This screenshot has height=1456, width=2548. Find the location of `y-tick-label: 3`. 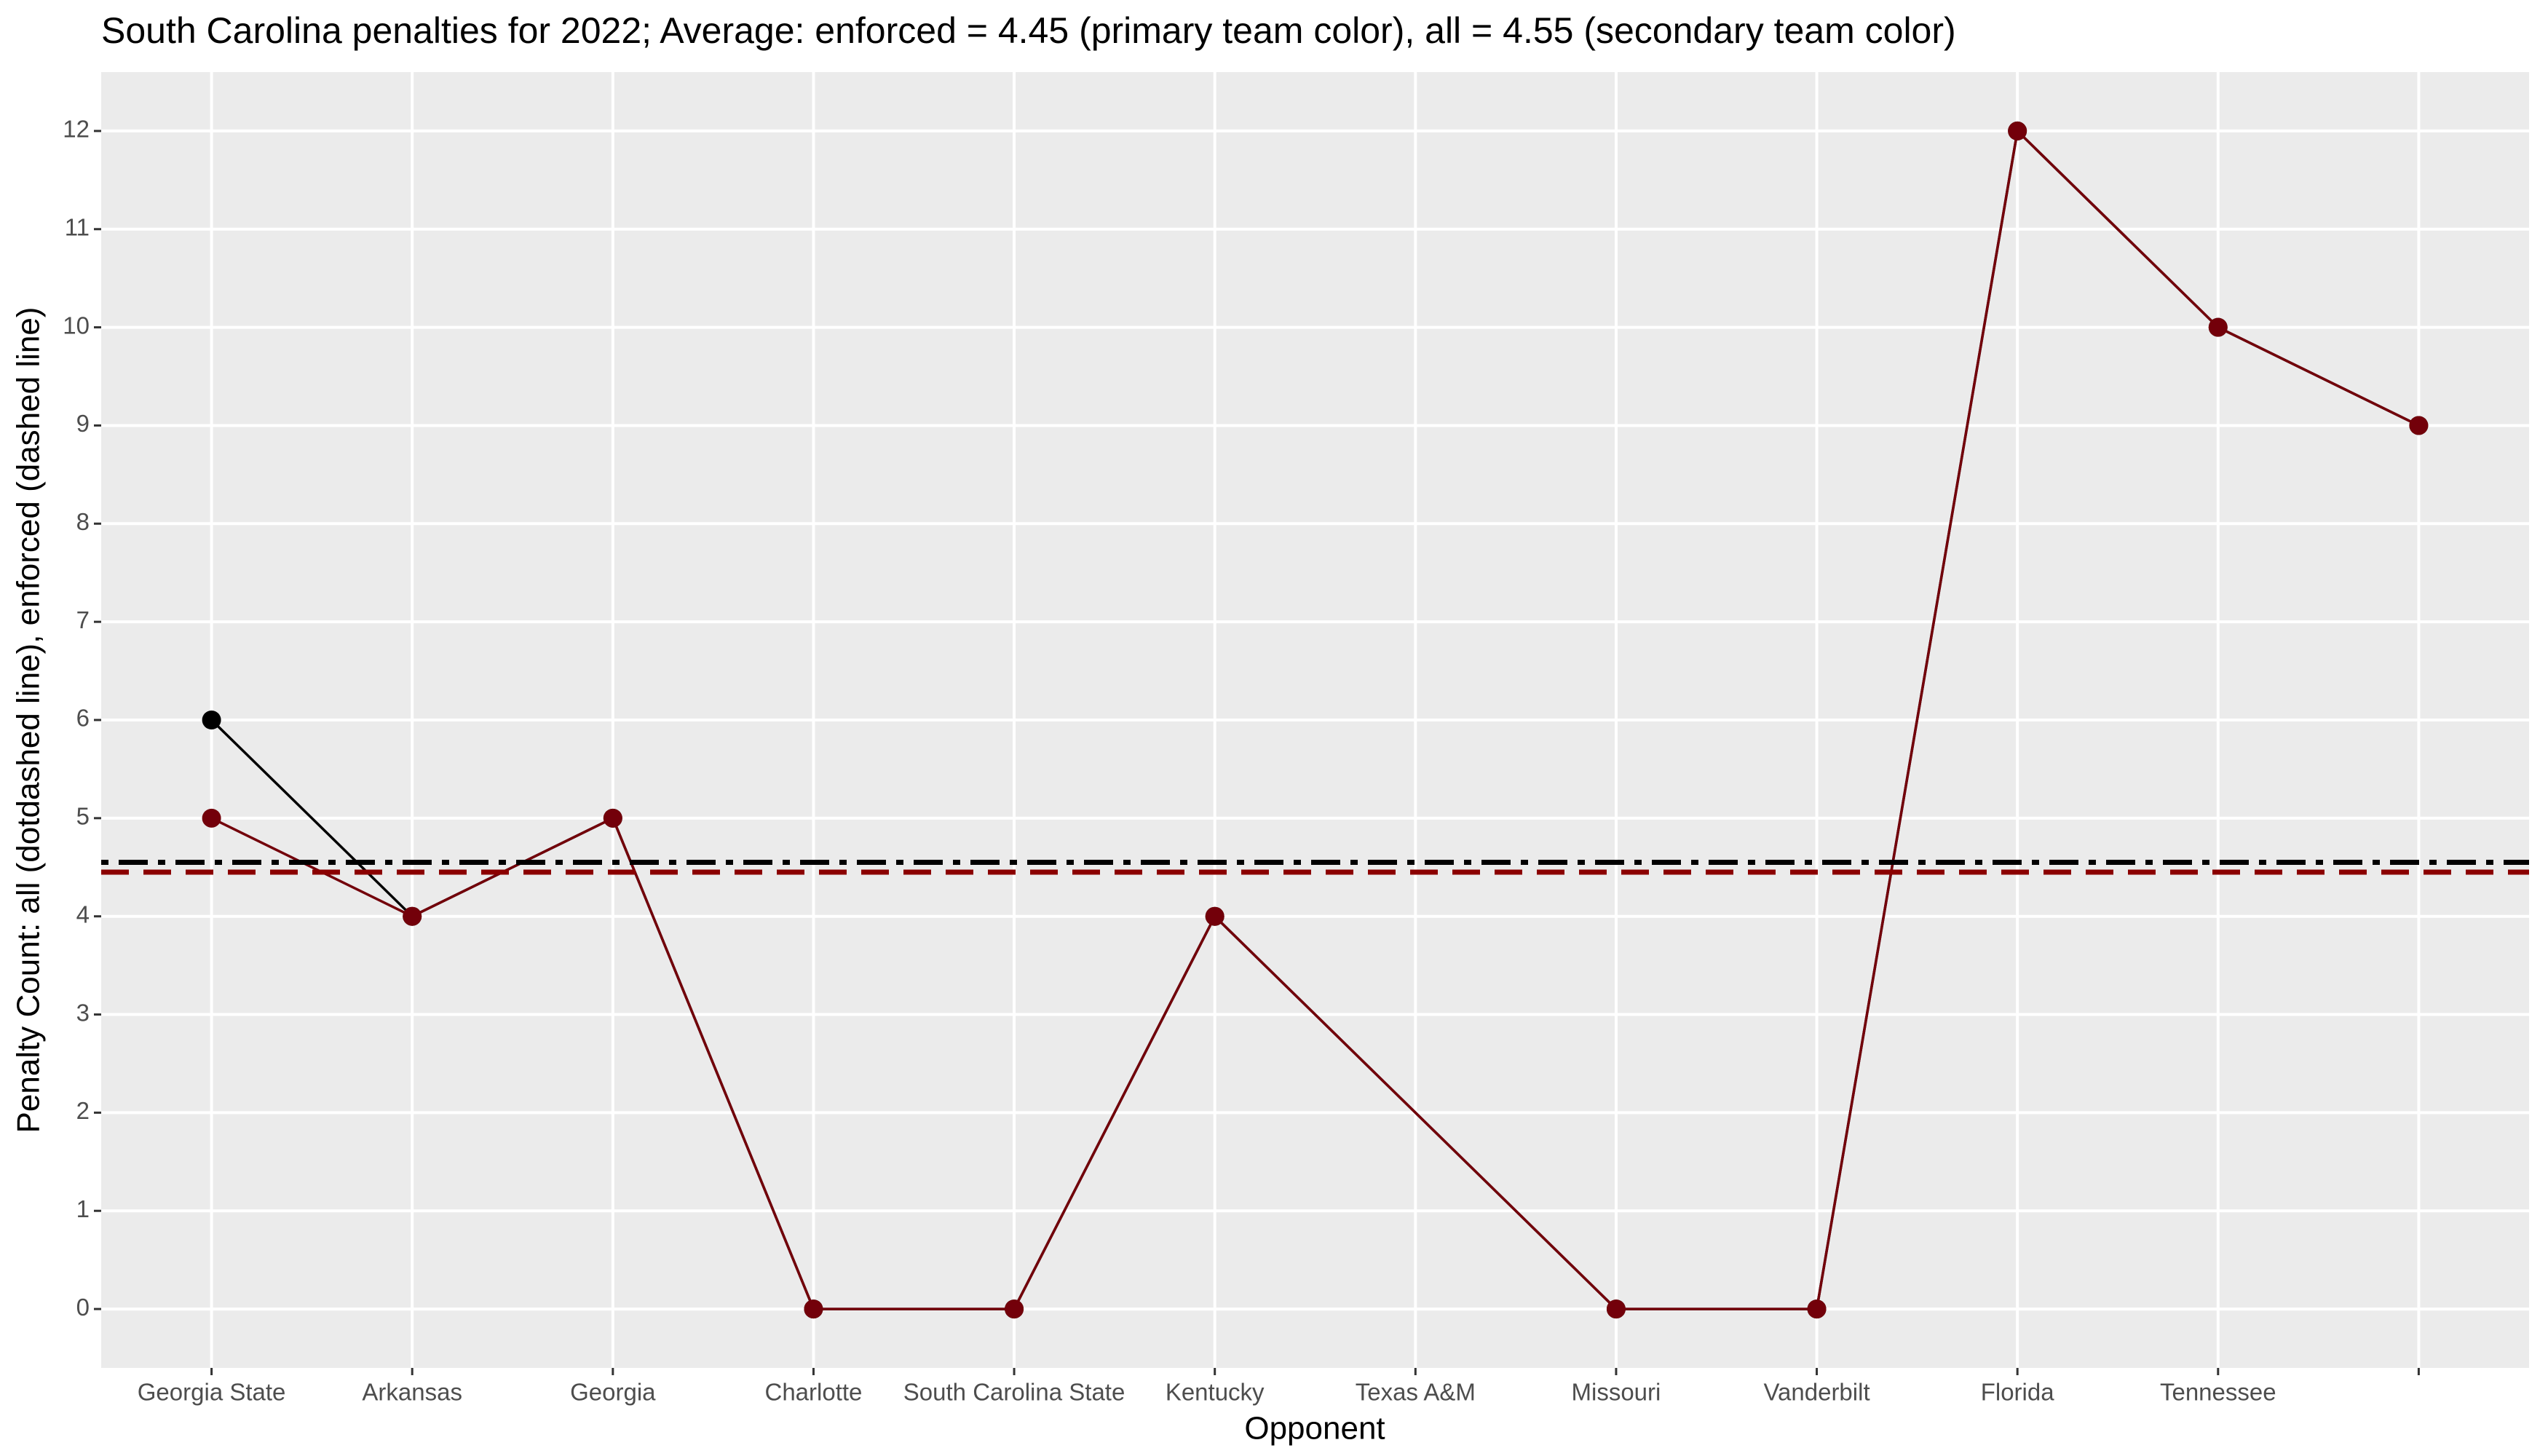

y-tick-label: 3 is located at coordinates (83, 1012).